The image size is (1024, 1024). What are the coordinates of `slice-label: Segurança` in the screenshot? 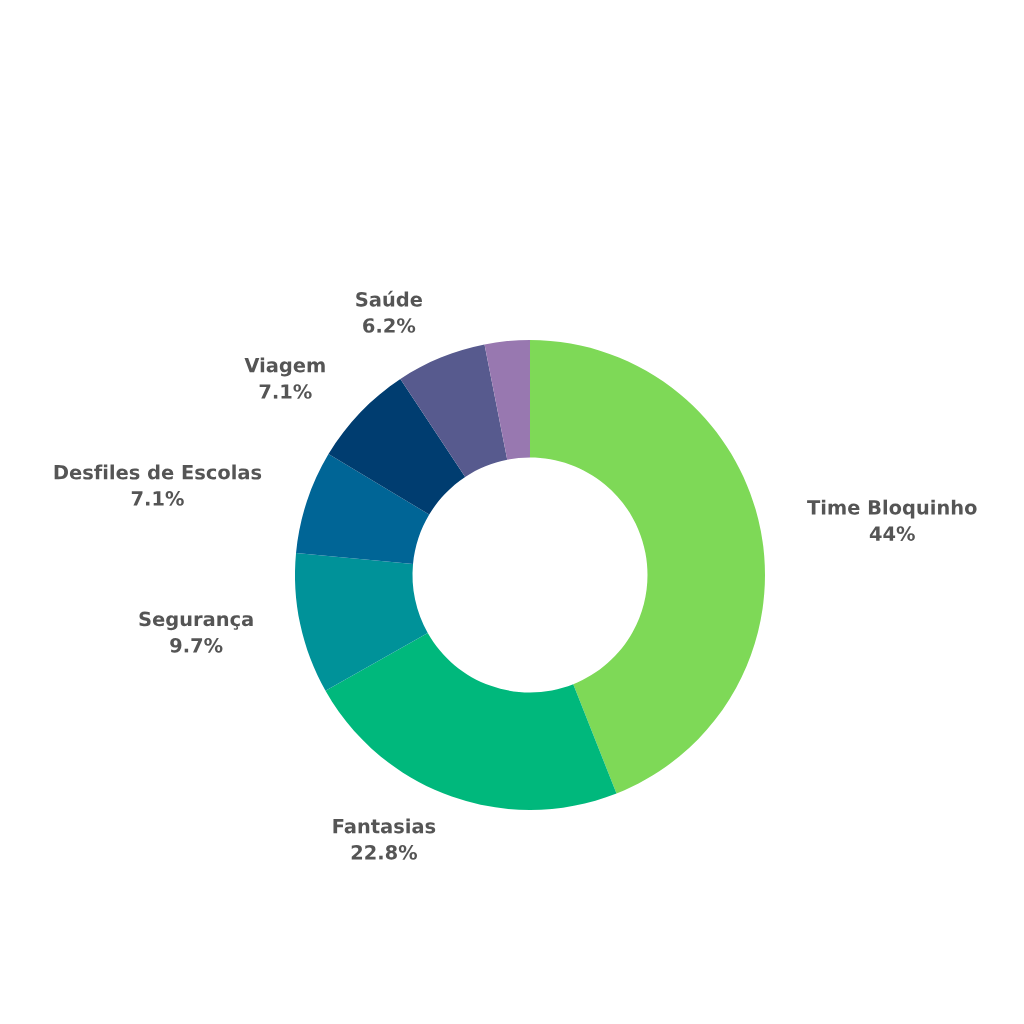 It's located at (196, 621).